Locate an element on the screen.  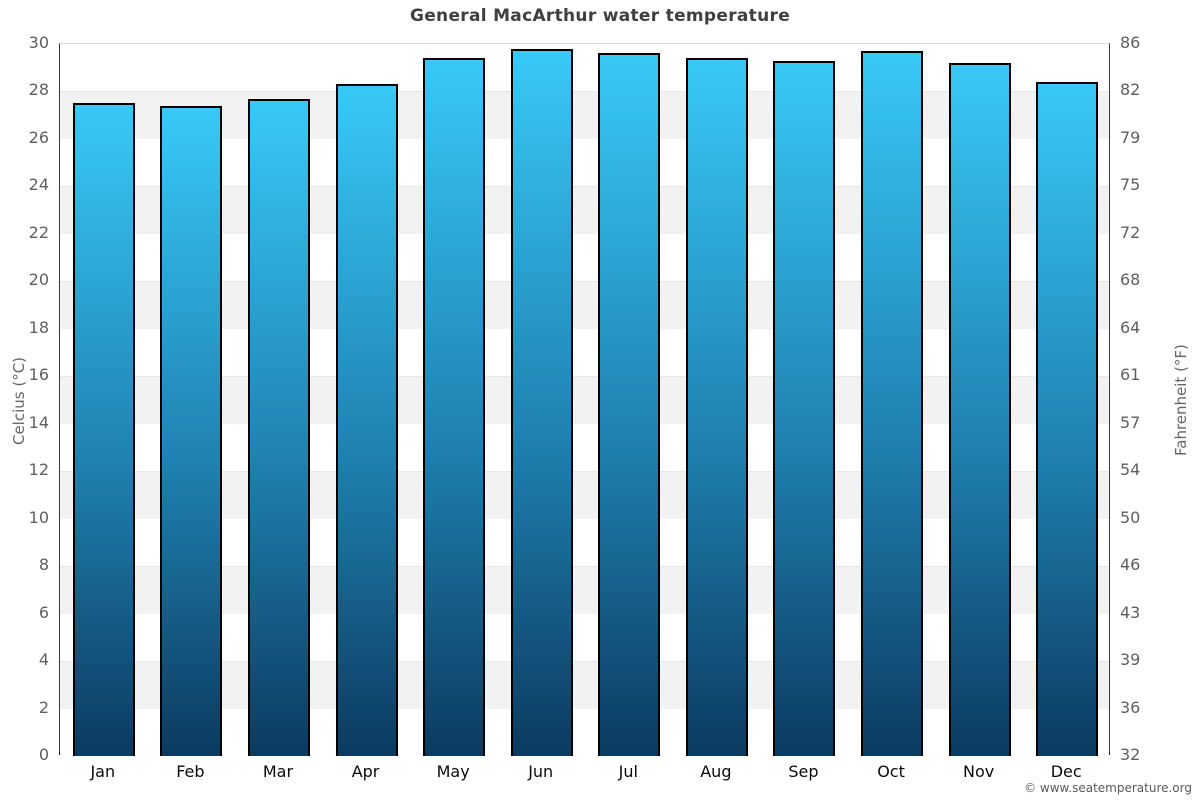
bar-mar is located at coordinates (278, 427).